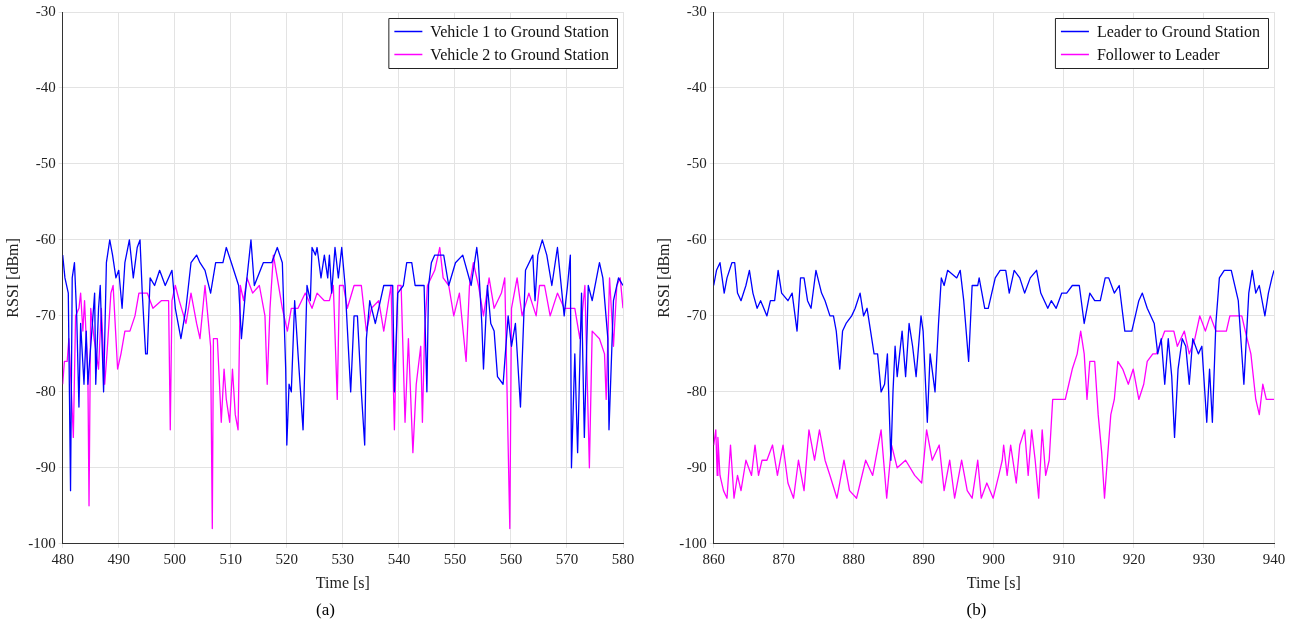 The image size is (1303, 630). I want to click on x-tick-label: 490, so click(118, 558).